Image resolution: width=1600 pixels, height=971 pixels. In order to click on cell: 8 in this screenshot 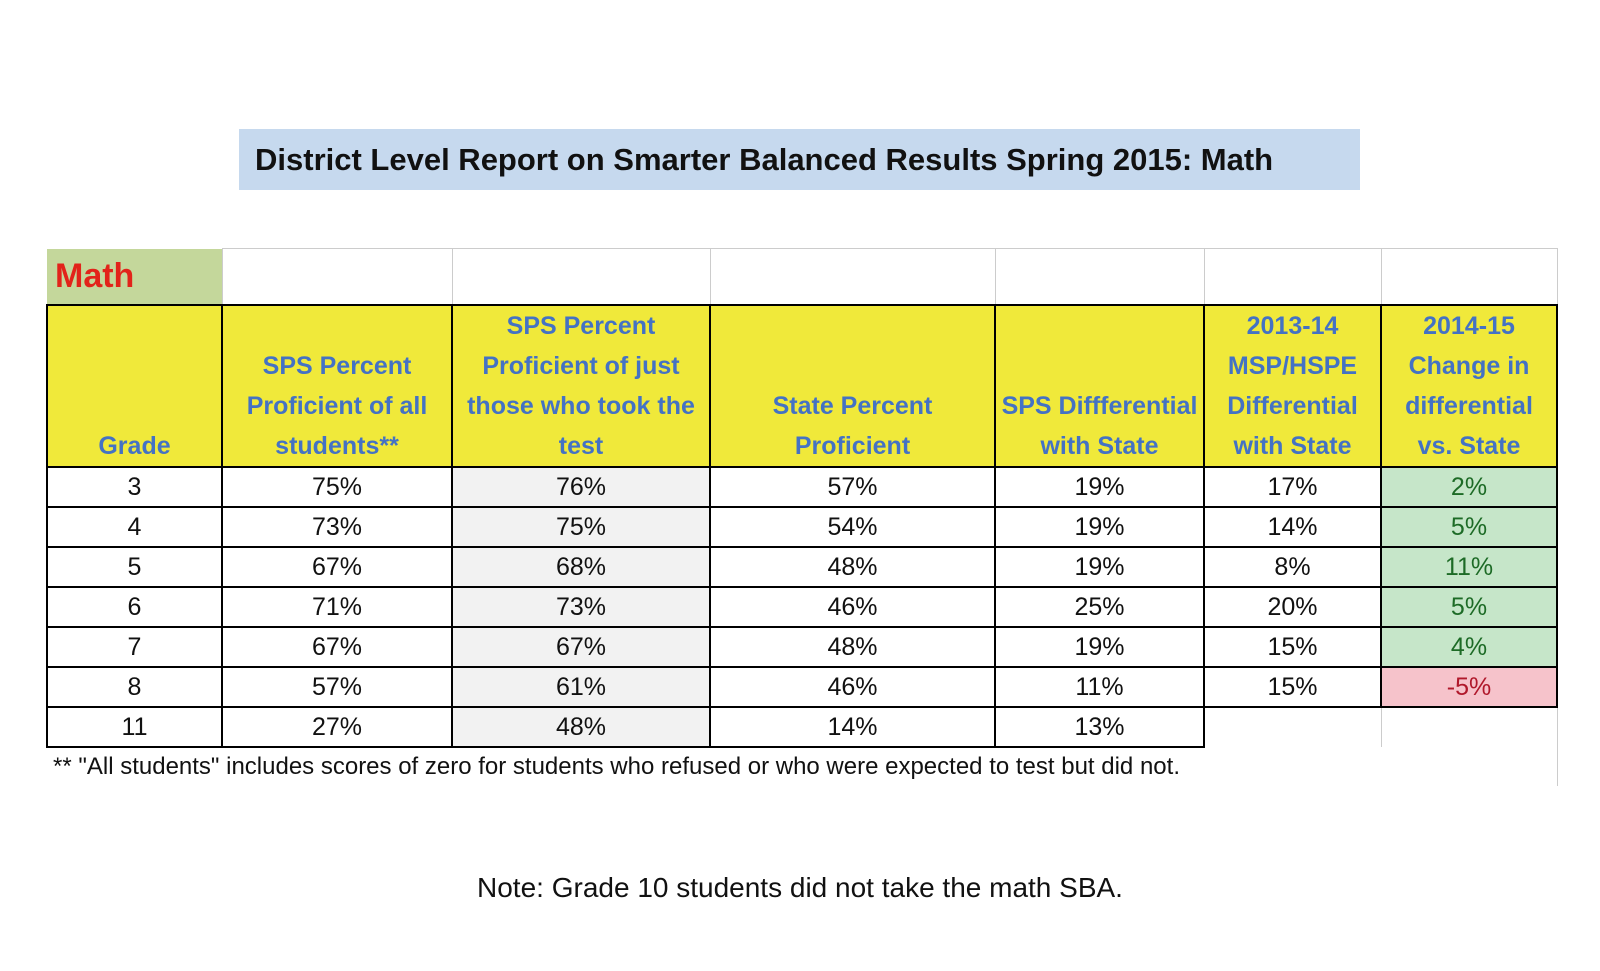, I will do `click(134, 687)`.